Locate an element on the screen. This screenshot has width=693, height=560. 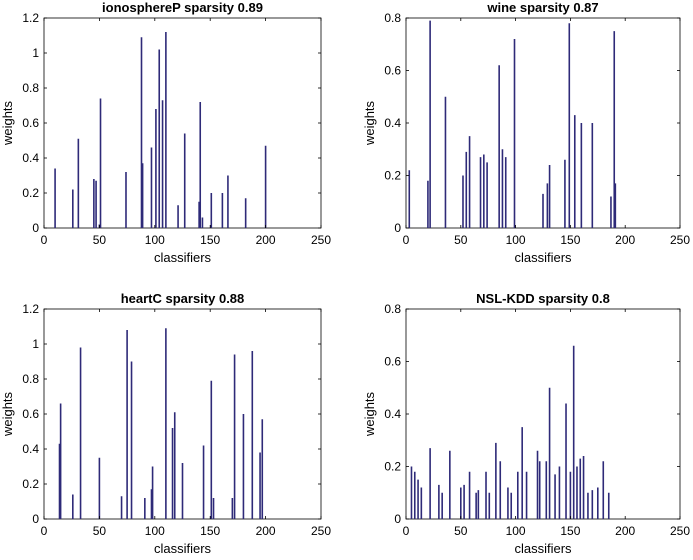
y-tick-label: 1 is located at coordinates (35, 344).